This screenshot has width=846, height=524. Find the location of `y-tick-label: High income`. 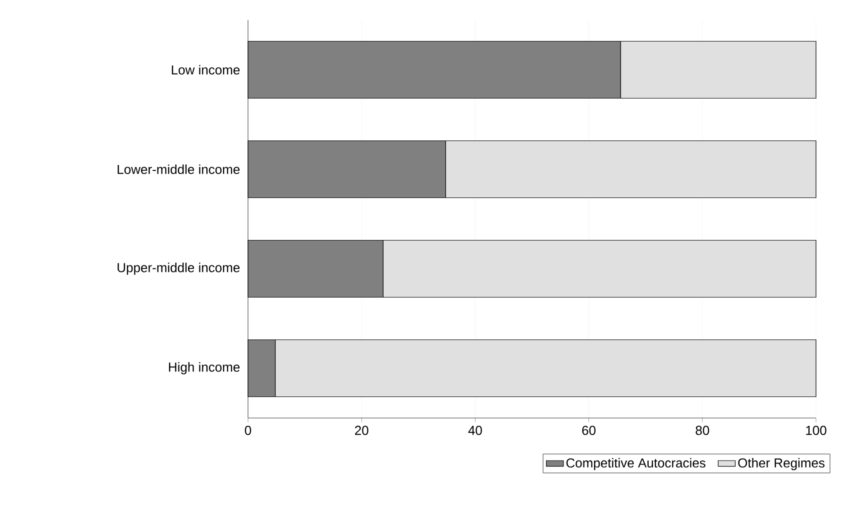

y-tick-label: High income is located at coordinates (204, 368).